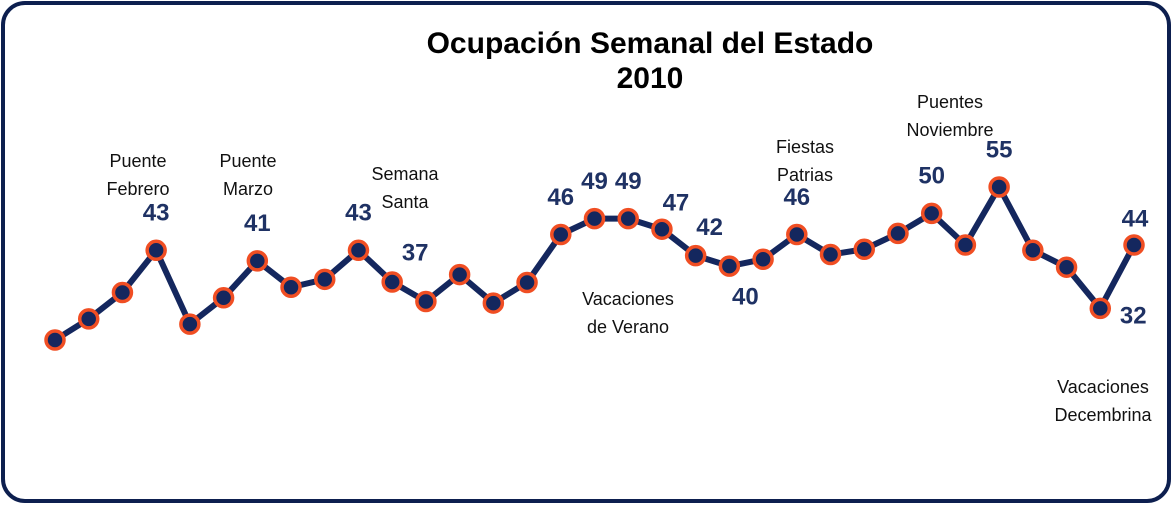  Describe the element at coordinates (745, 296) in the screenshot. I see `data-label: 40` at that location.